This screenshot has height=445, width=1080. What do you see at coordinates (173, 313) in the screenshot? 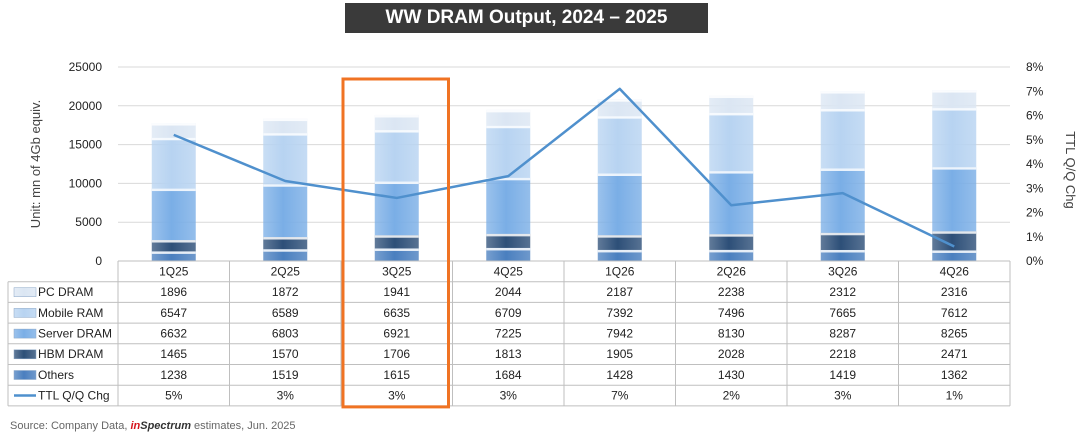
I see `table-cell: 6547` at bounding box center [173, 313].